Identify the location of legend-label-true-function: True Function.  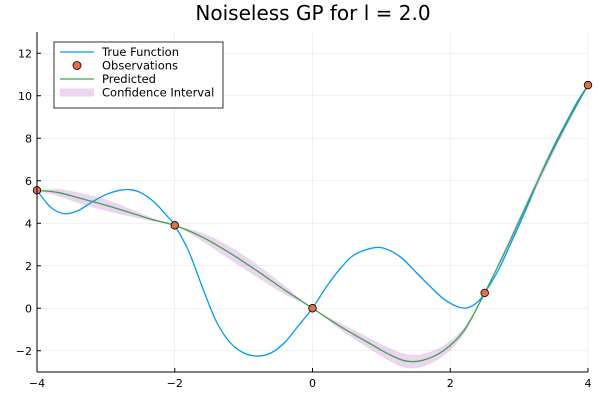
(140, 52).